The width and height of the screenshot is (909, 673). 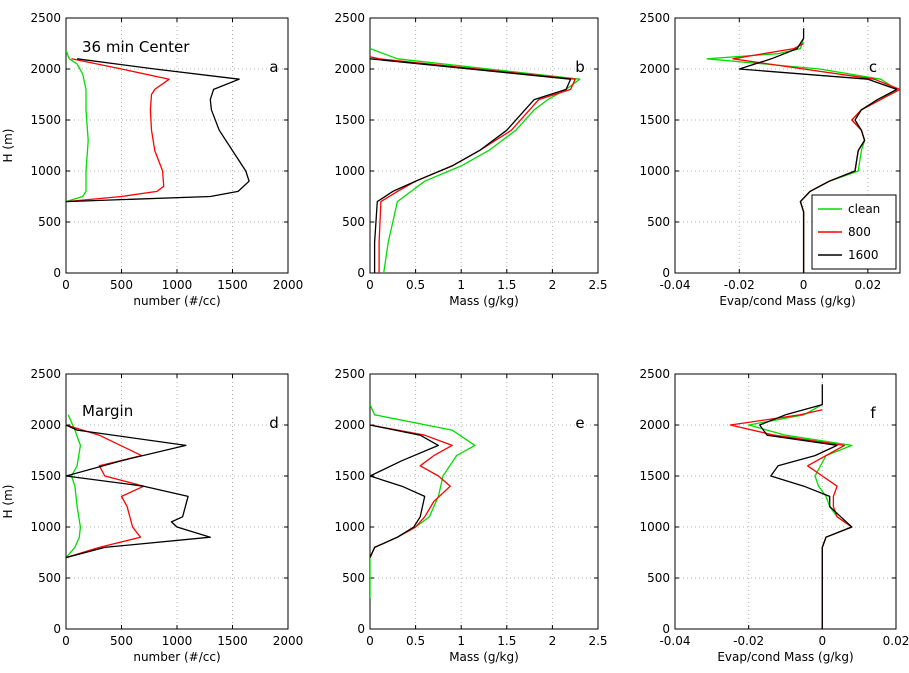 What do you see at coordinates (873, 413) in the screenshot?
I see `panel-letter: f` at bounding box center [873, 413].